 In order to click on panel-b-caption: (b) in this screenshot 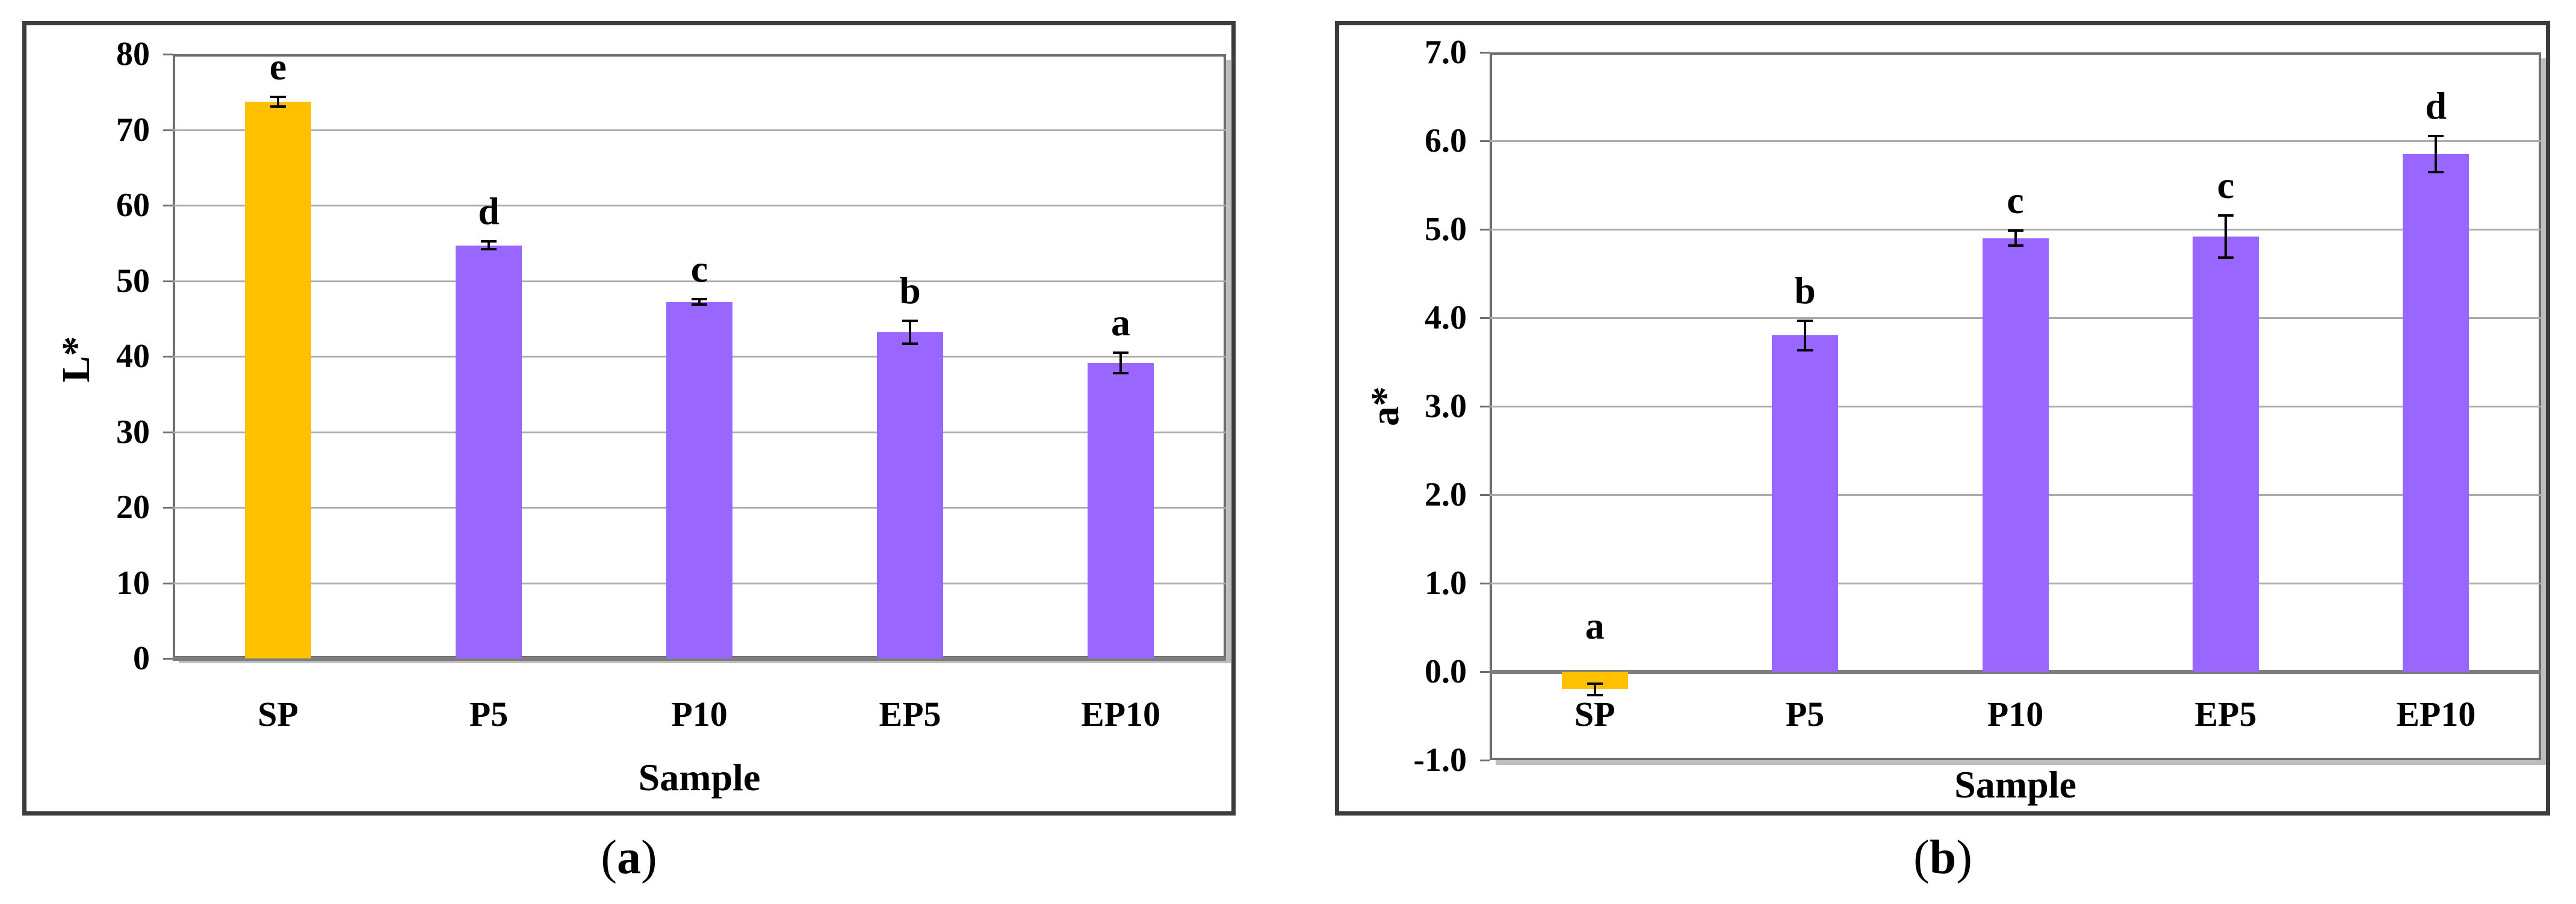, I will do `click(1942, 857)`.